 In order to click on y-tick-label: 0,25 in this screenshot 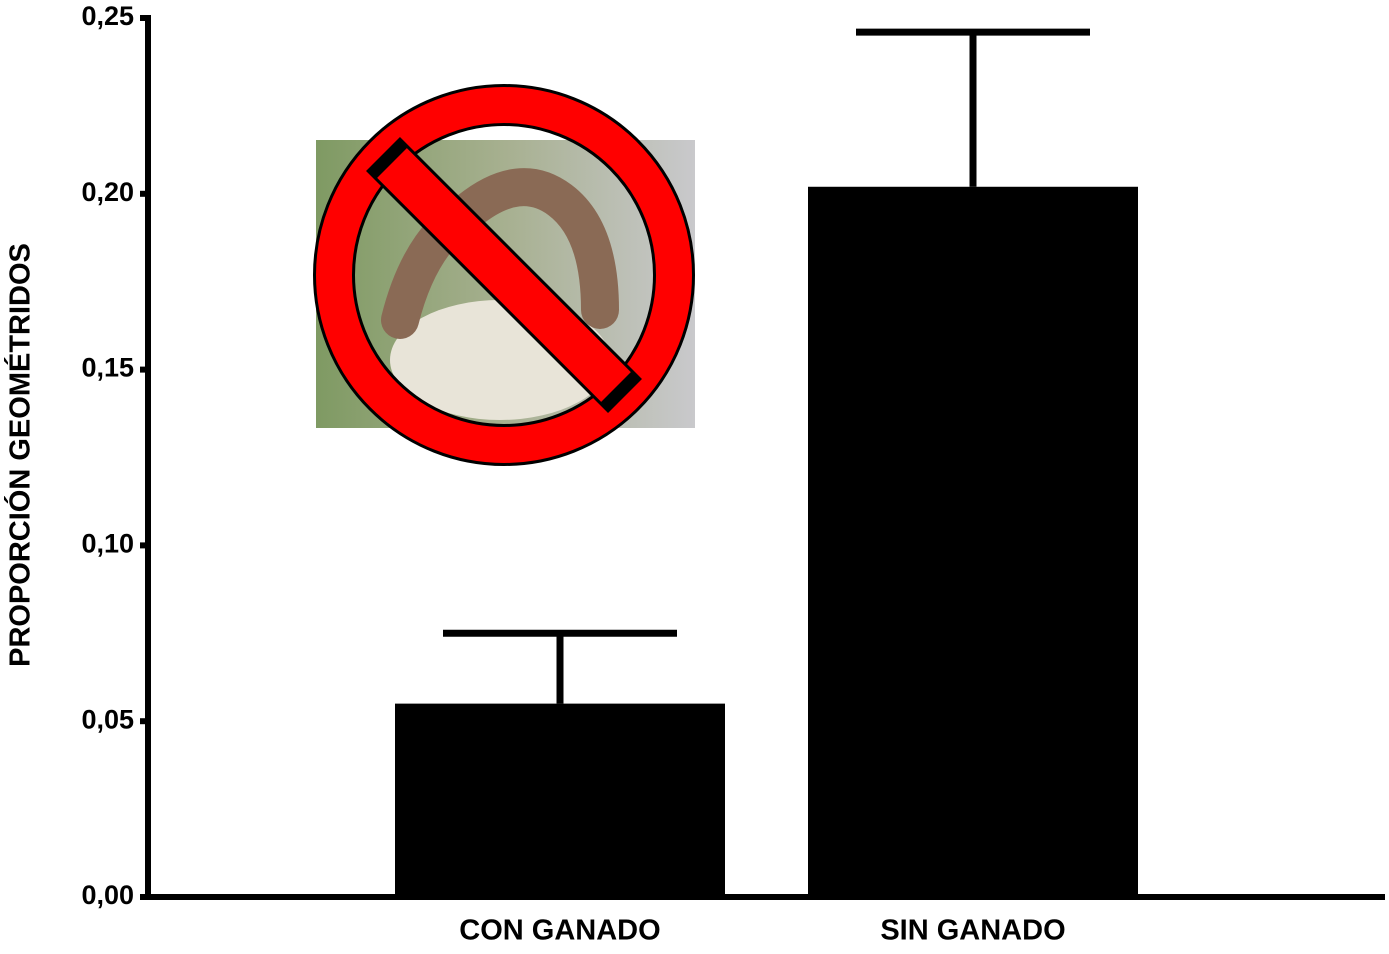, I will do `click(107, 16)`.